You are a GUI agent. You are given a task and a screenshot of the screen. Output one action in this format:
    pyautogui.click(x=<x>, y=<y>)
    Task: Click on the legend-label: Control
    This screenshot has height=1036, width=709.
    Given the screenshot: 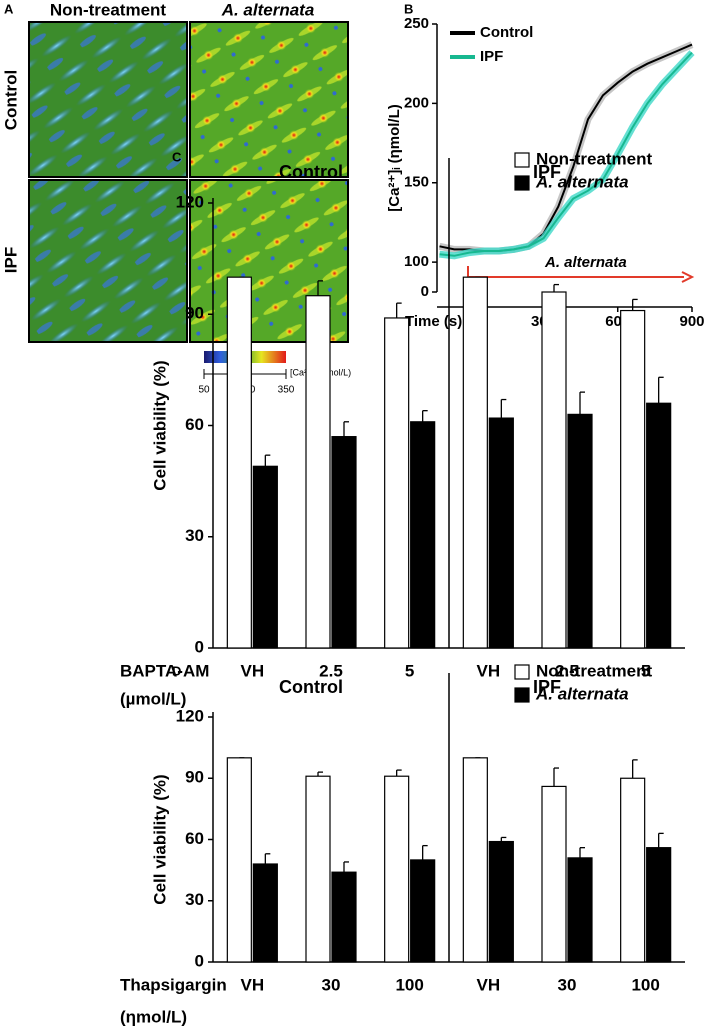 What is the action you would take?
    pyautogui.click(x=506, y=32)
    